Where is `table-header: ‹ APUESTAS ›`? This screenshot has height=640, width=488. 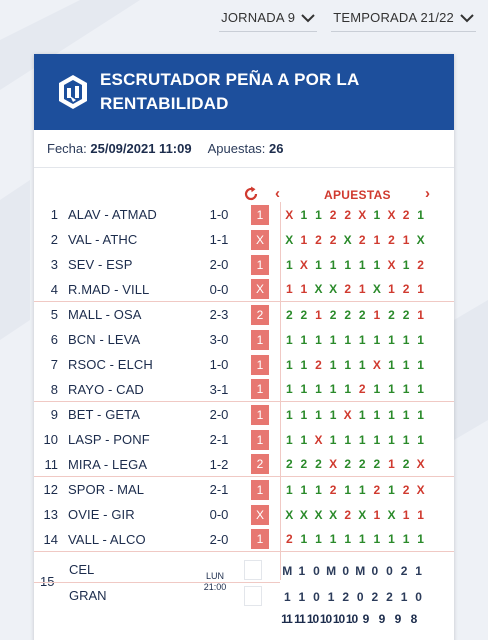
table-header: ‹ APUESTAS › is located at coordinates (244, 196).